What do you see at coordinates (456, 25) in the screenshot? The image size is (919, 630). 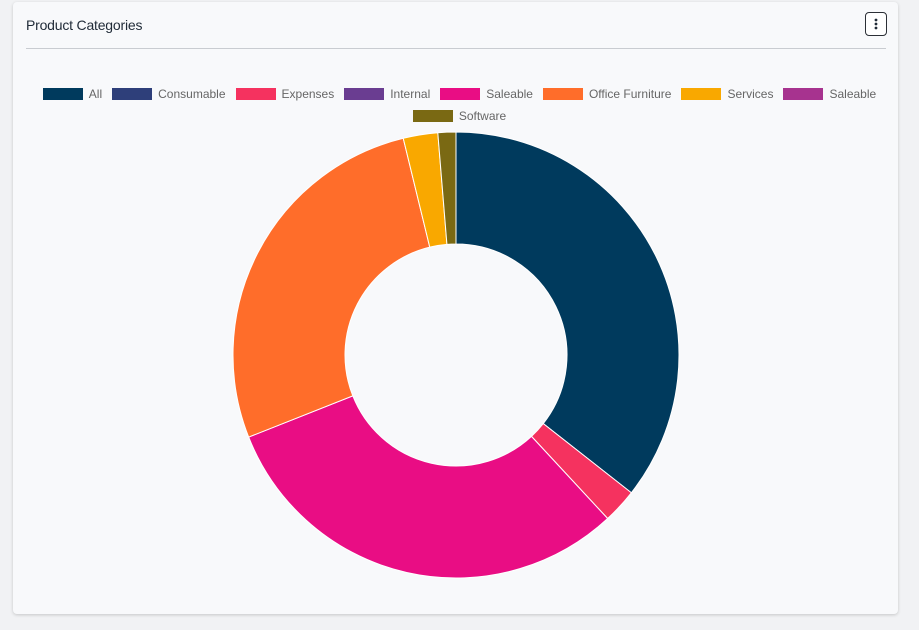 I see `card-header: Product Categories` at bounding box center [456, 25].